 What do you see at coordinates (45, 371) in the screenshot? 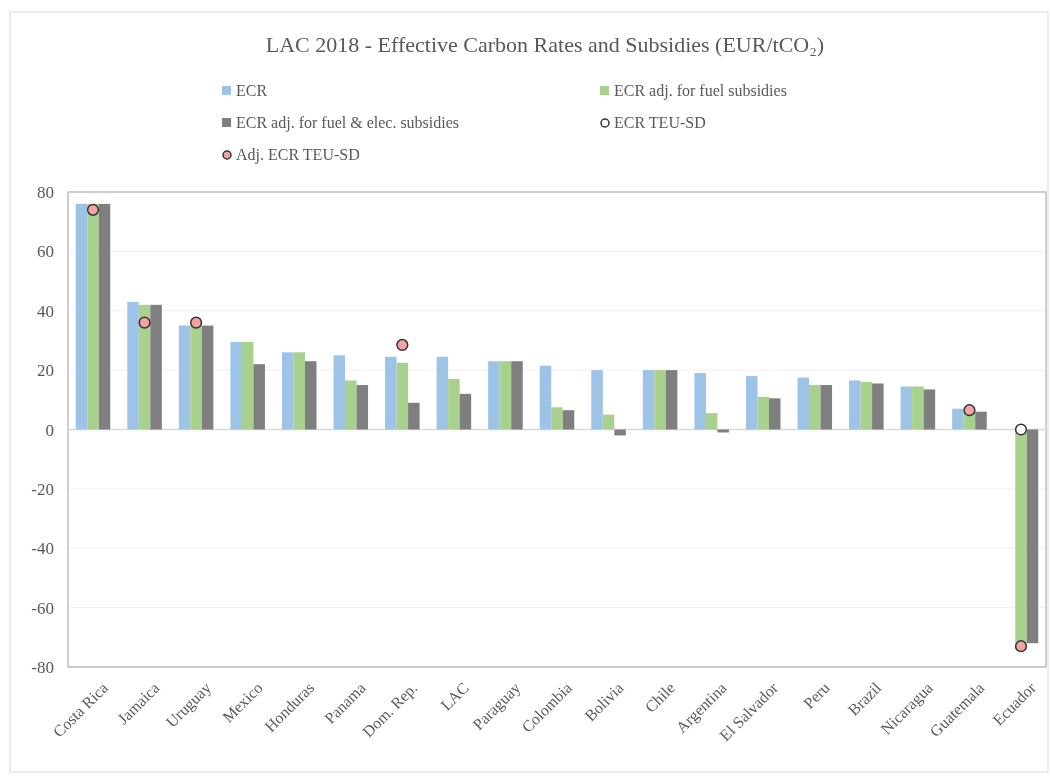
I see `y-tick-label: 20` at bounding box center [45, 371].